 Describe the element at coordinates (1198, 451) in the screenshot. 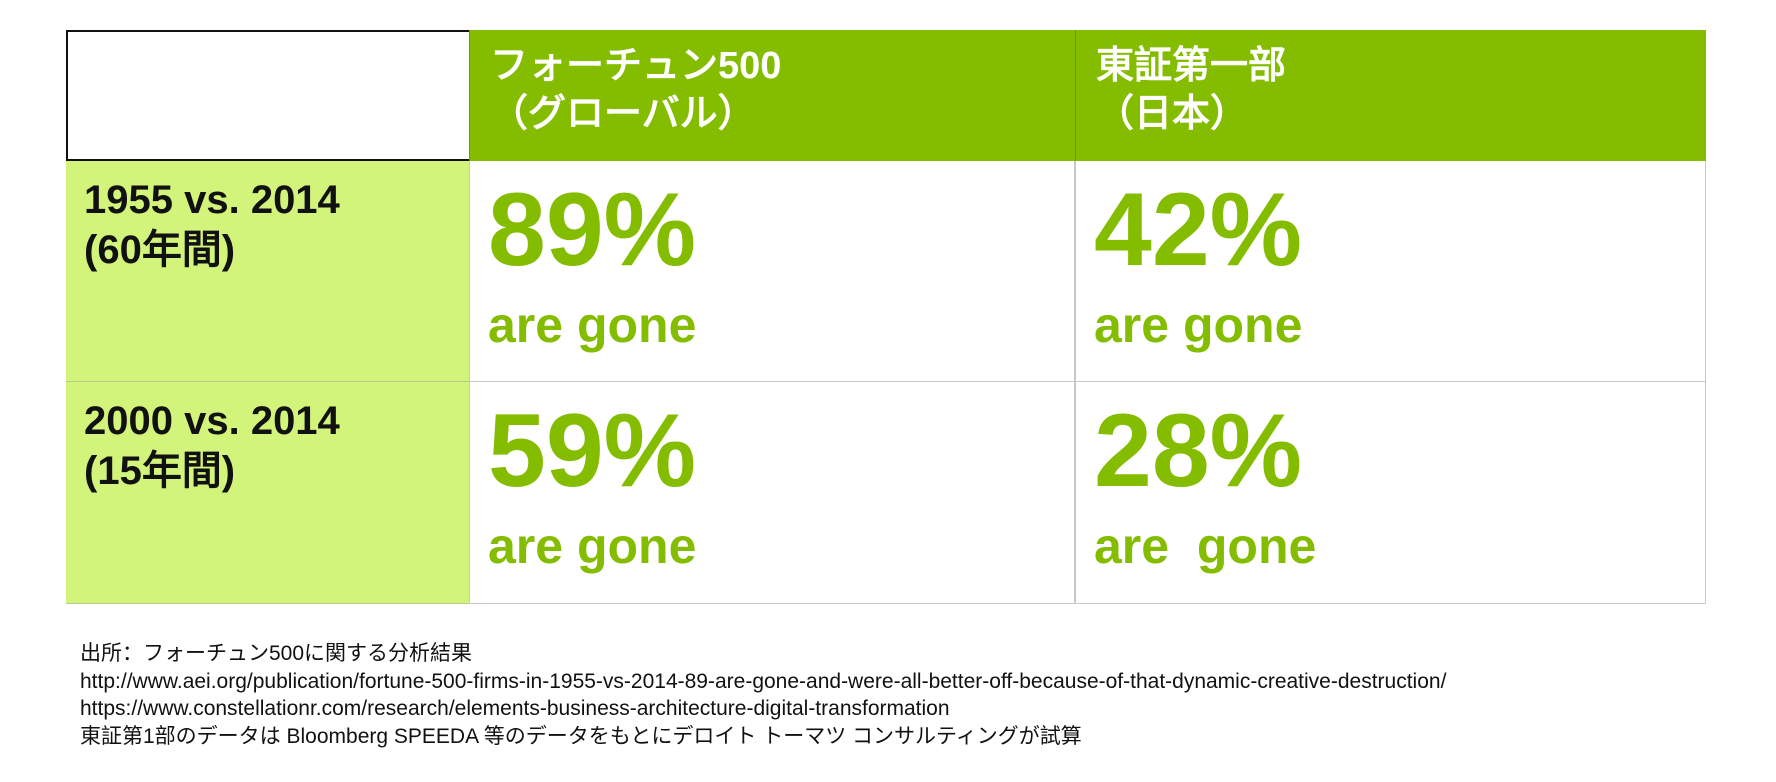

I see `percent-value: 28%` at that location.